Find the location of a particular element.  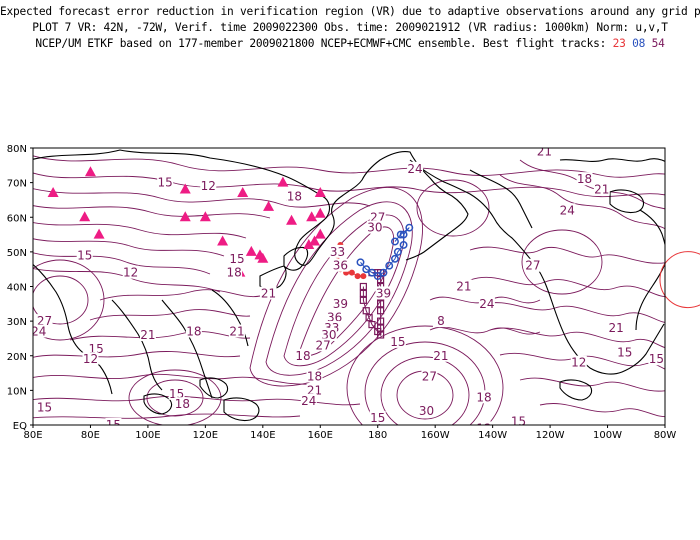

y-axis-tick-label: 80N is located at coordinates (17, 149).